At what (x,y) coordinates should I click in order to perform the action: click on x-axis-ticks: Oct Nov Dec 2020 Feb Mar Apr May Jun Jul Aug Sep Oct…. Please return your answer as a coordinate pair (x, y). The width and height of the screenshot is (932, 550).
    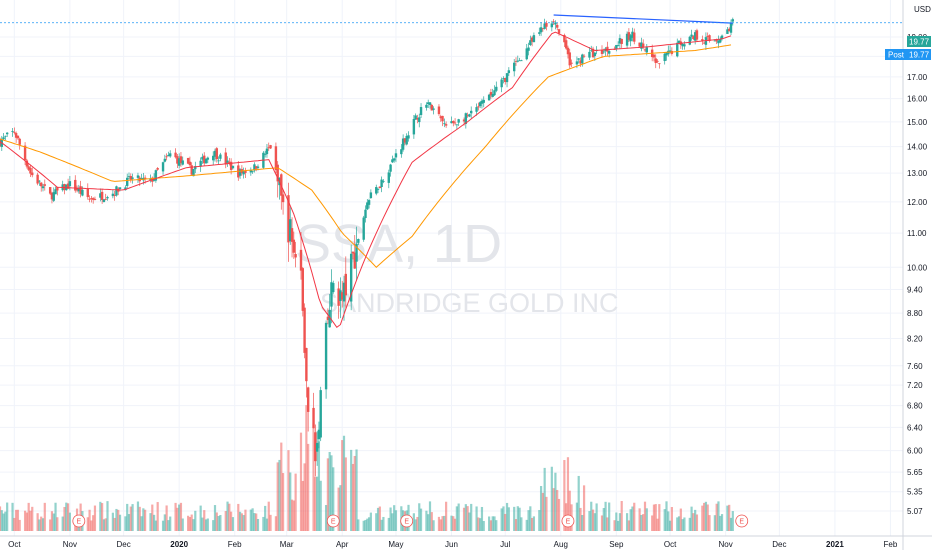
    Looking at the image, I should click on (453, 544).